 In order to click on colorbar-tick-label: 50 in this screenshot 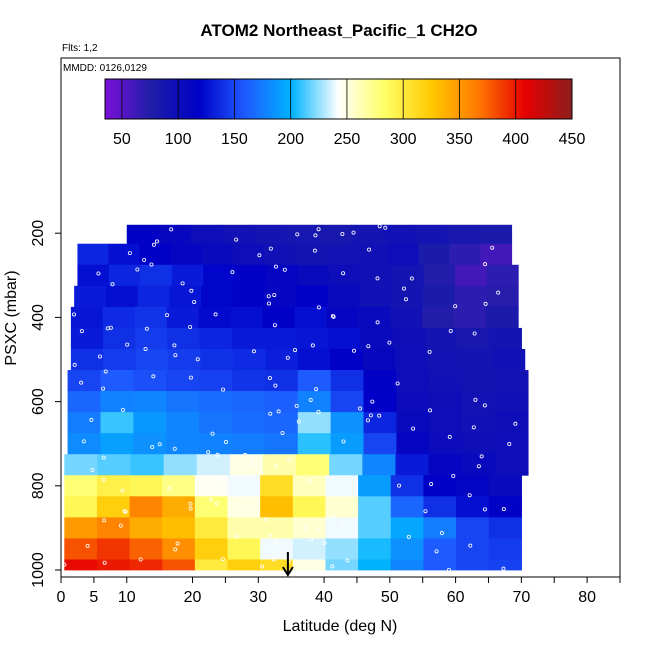, I will do `click(122, 139)`.